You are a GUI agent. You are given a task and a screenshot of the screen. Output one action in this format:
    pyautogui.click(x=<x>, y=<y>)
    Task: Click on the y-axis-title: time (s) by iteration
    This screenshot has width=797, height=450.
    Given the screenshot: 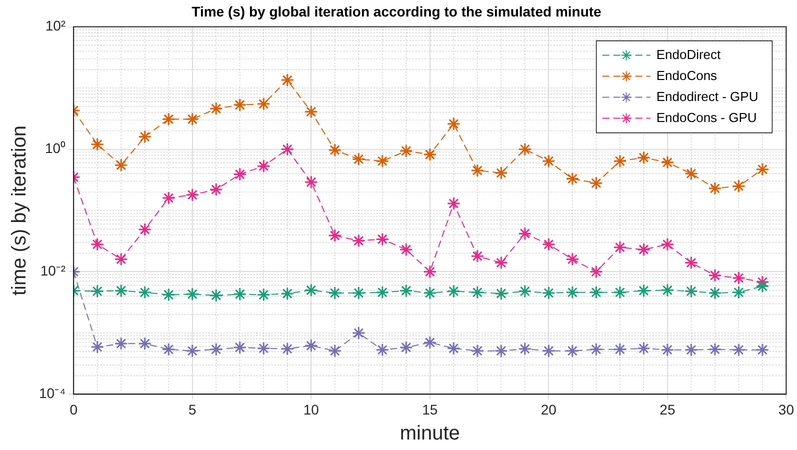 What is the action you would take?
    pyautogui.click(x=19, y=210)
    